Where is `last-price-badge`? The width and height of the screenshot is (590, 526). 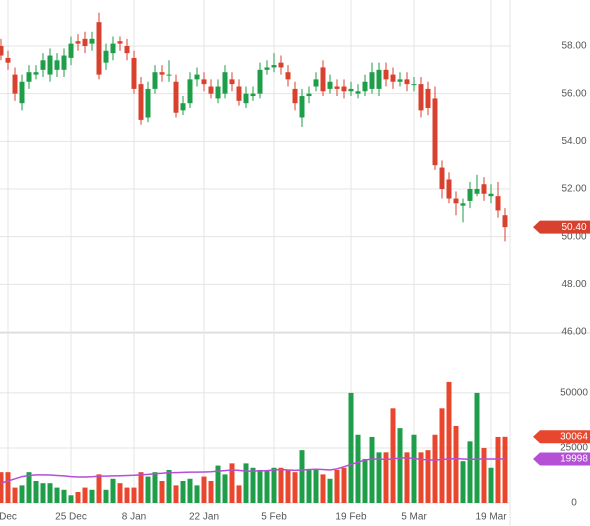 last-price-badge is located at coordinates (561, 227).